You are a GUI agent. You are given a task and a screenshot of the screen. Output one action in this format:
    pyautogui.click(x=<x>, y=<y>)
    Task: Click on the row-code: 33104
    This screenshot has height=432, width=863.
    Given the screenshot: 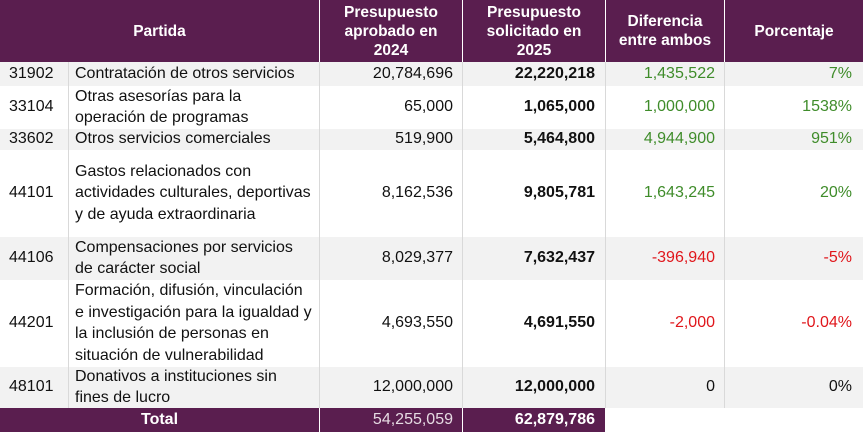 What is the action you would take?
    pyautogui.click(x=31, y=107)
    